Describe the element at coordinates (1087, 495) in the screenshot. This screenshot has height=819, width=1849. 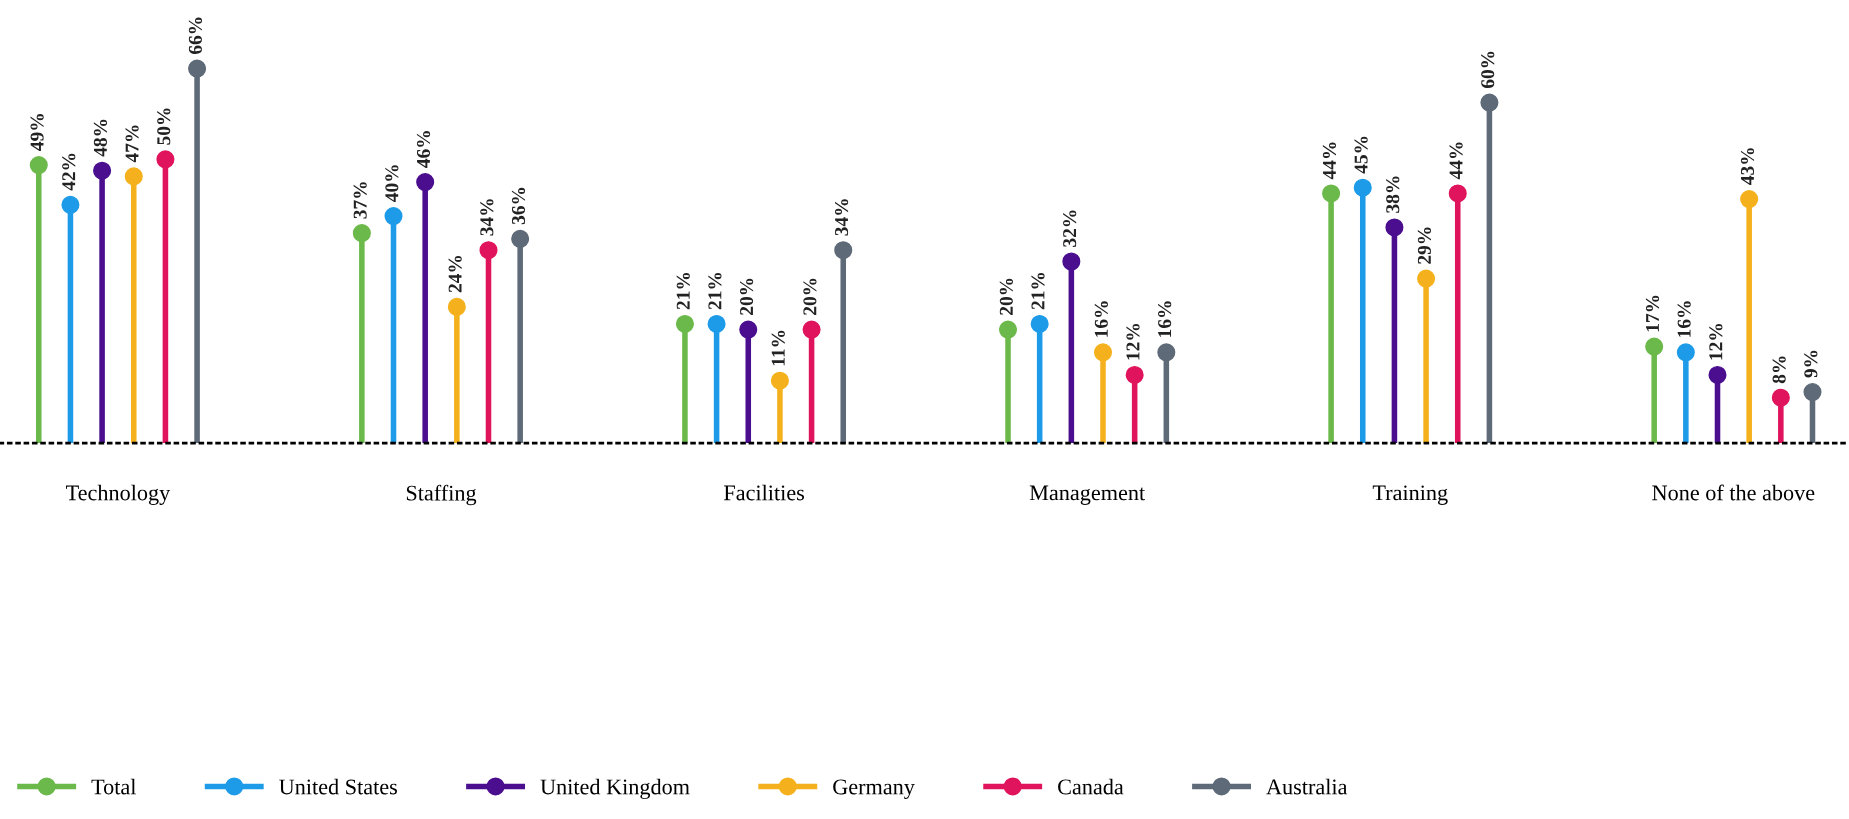
I see `x-tick-label: Management` at that location.